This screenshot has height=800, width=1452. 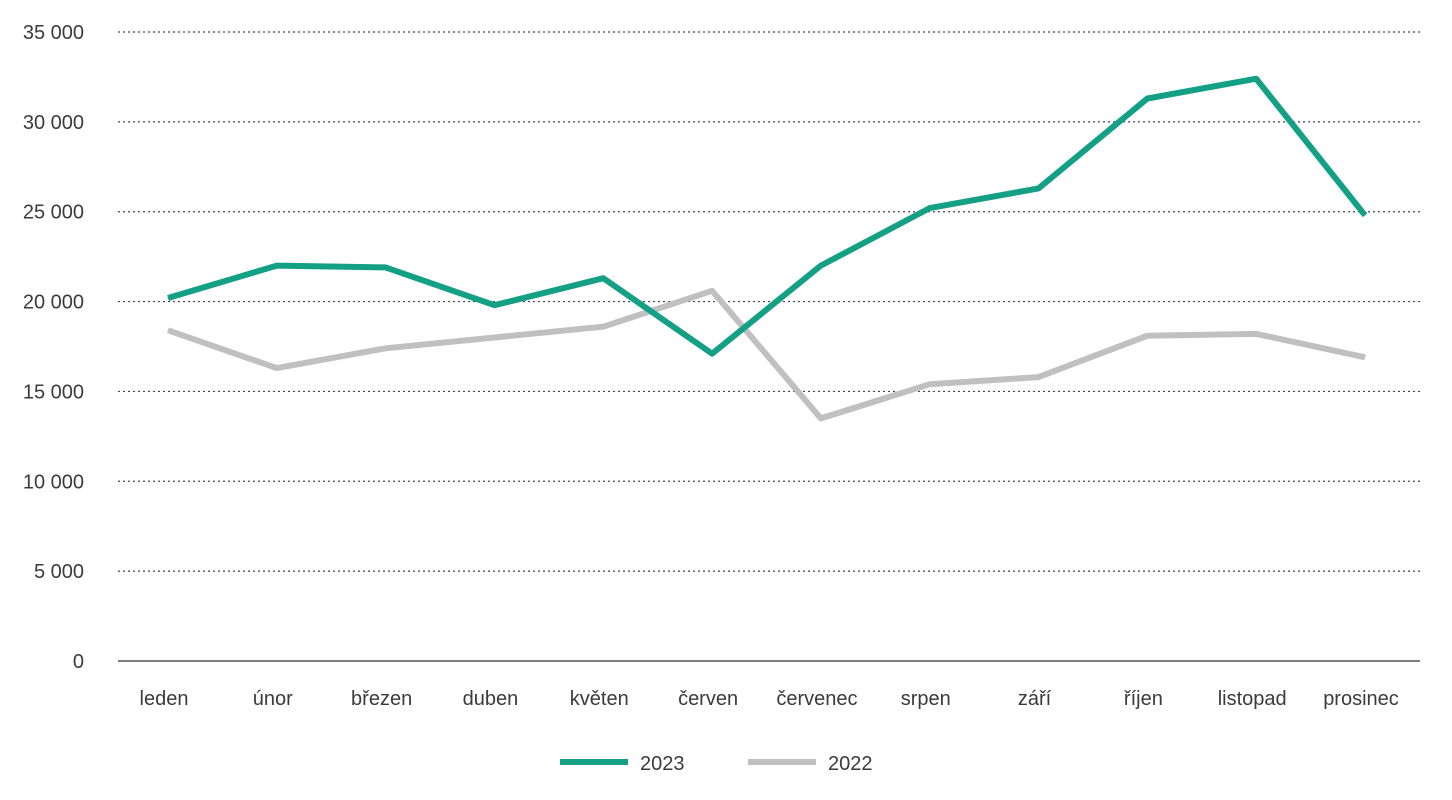 What do you see at coordinates (53, 303) in the screenshot?
I see `y-tick-label: 20 000` at bounding box center [53, 303].